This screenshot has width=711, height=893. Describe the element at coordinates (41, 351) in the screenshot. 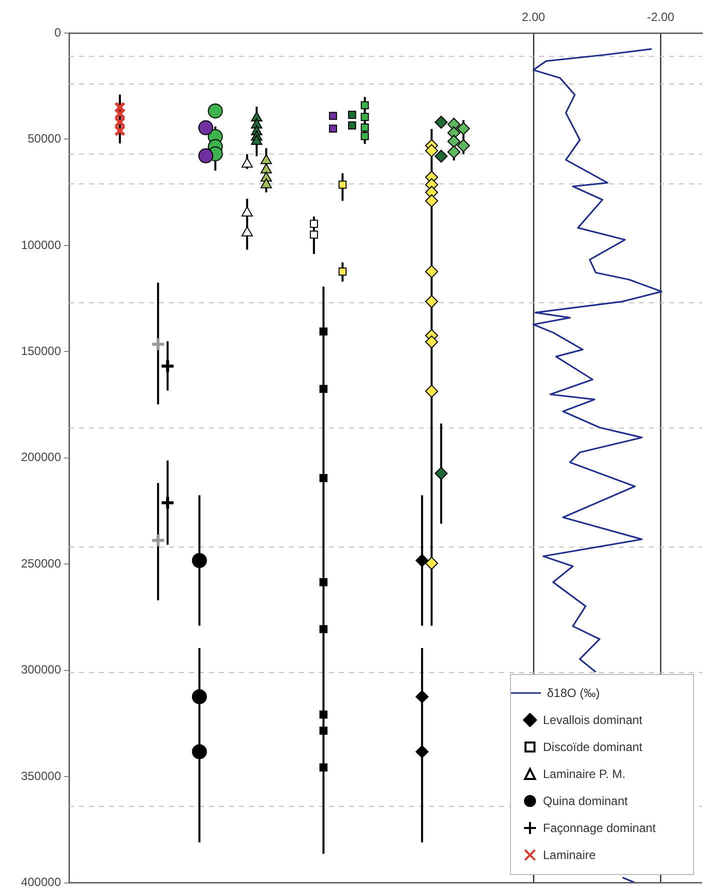

I see `y-tick-label: 150000` at that location.